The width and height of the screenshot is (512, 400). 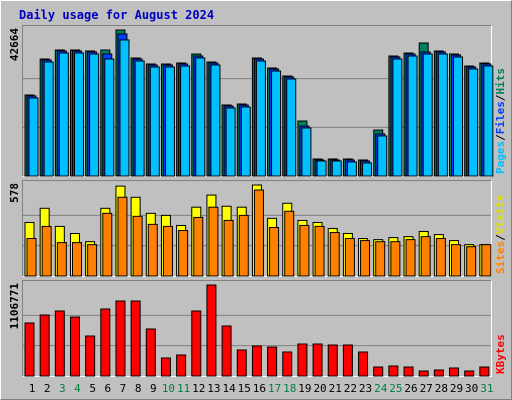 What do you see at coordinates (381, 388) in the screenshot?
I see `x-tick-label: 24` at bounding box center [381, 388].